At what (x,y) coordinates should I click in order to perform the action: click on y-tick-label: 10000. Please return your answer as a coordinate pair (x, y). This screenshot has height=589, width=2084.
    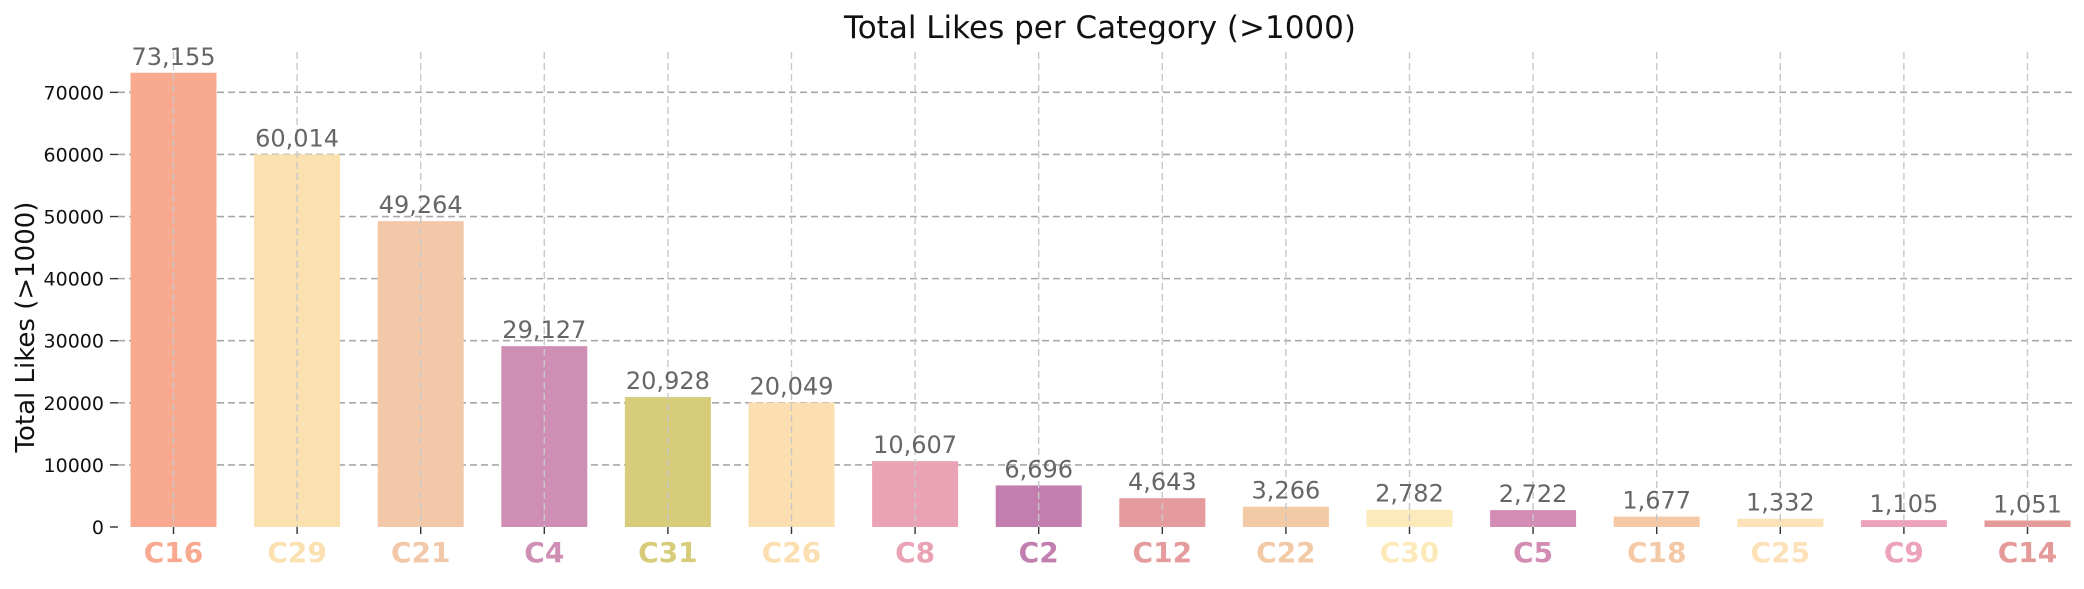
    Looking at the image, I should click on (74, 466).